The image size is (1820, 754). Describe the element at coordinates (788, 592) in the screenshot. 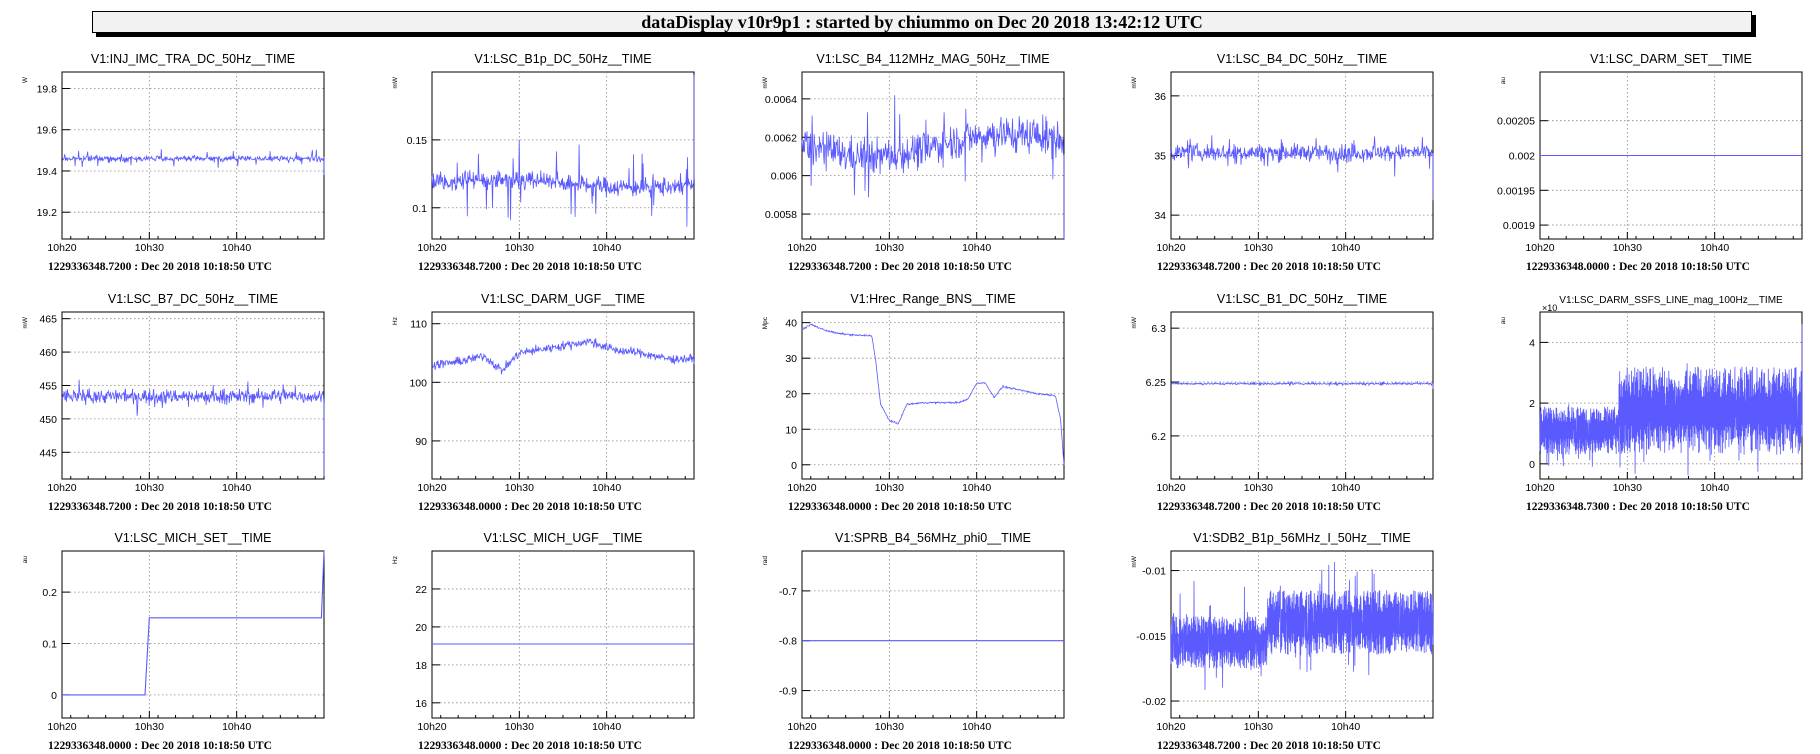

I see `y-tick-label: -0.7` at that location.